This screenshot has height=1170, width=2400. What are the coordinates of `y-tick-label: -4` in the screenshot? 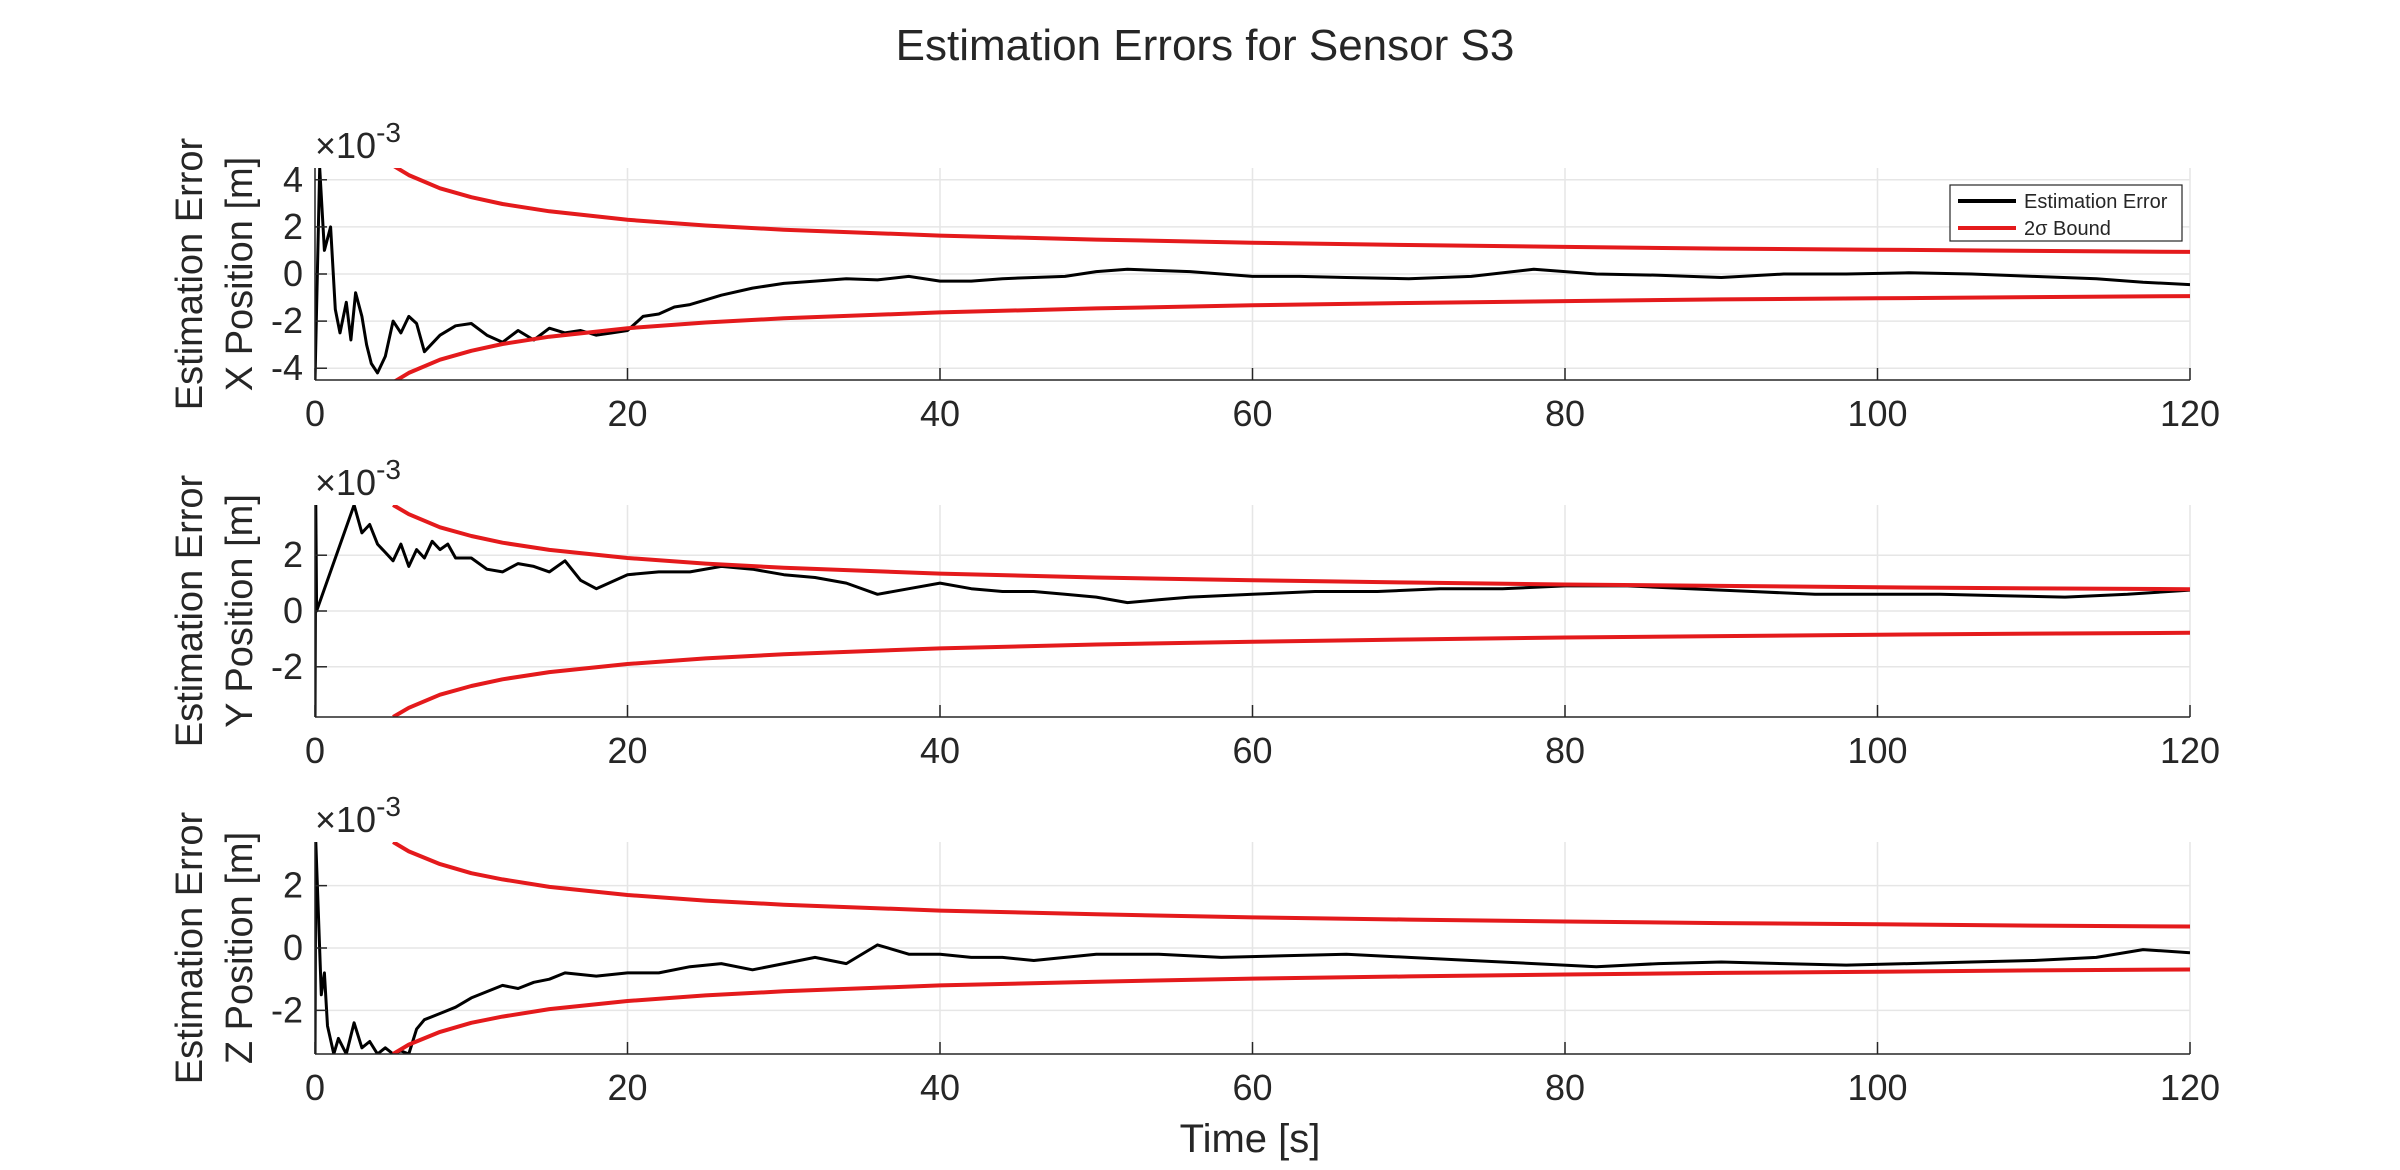 It's located at (287, 367).